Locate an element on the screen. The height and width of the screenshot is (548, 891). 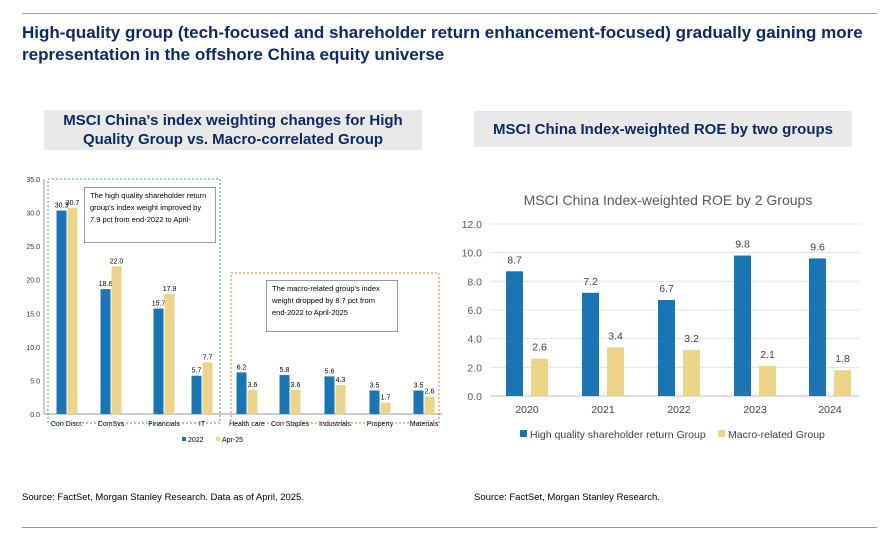
roe-bar-value-label: 9.6 is located at coordinates (817, 247).